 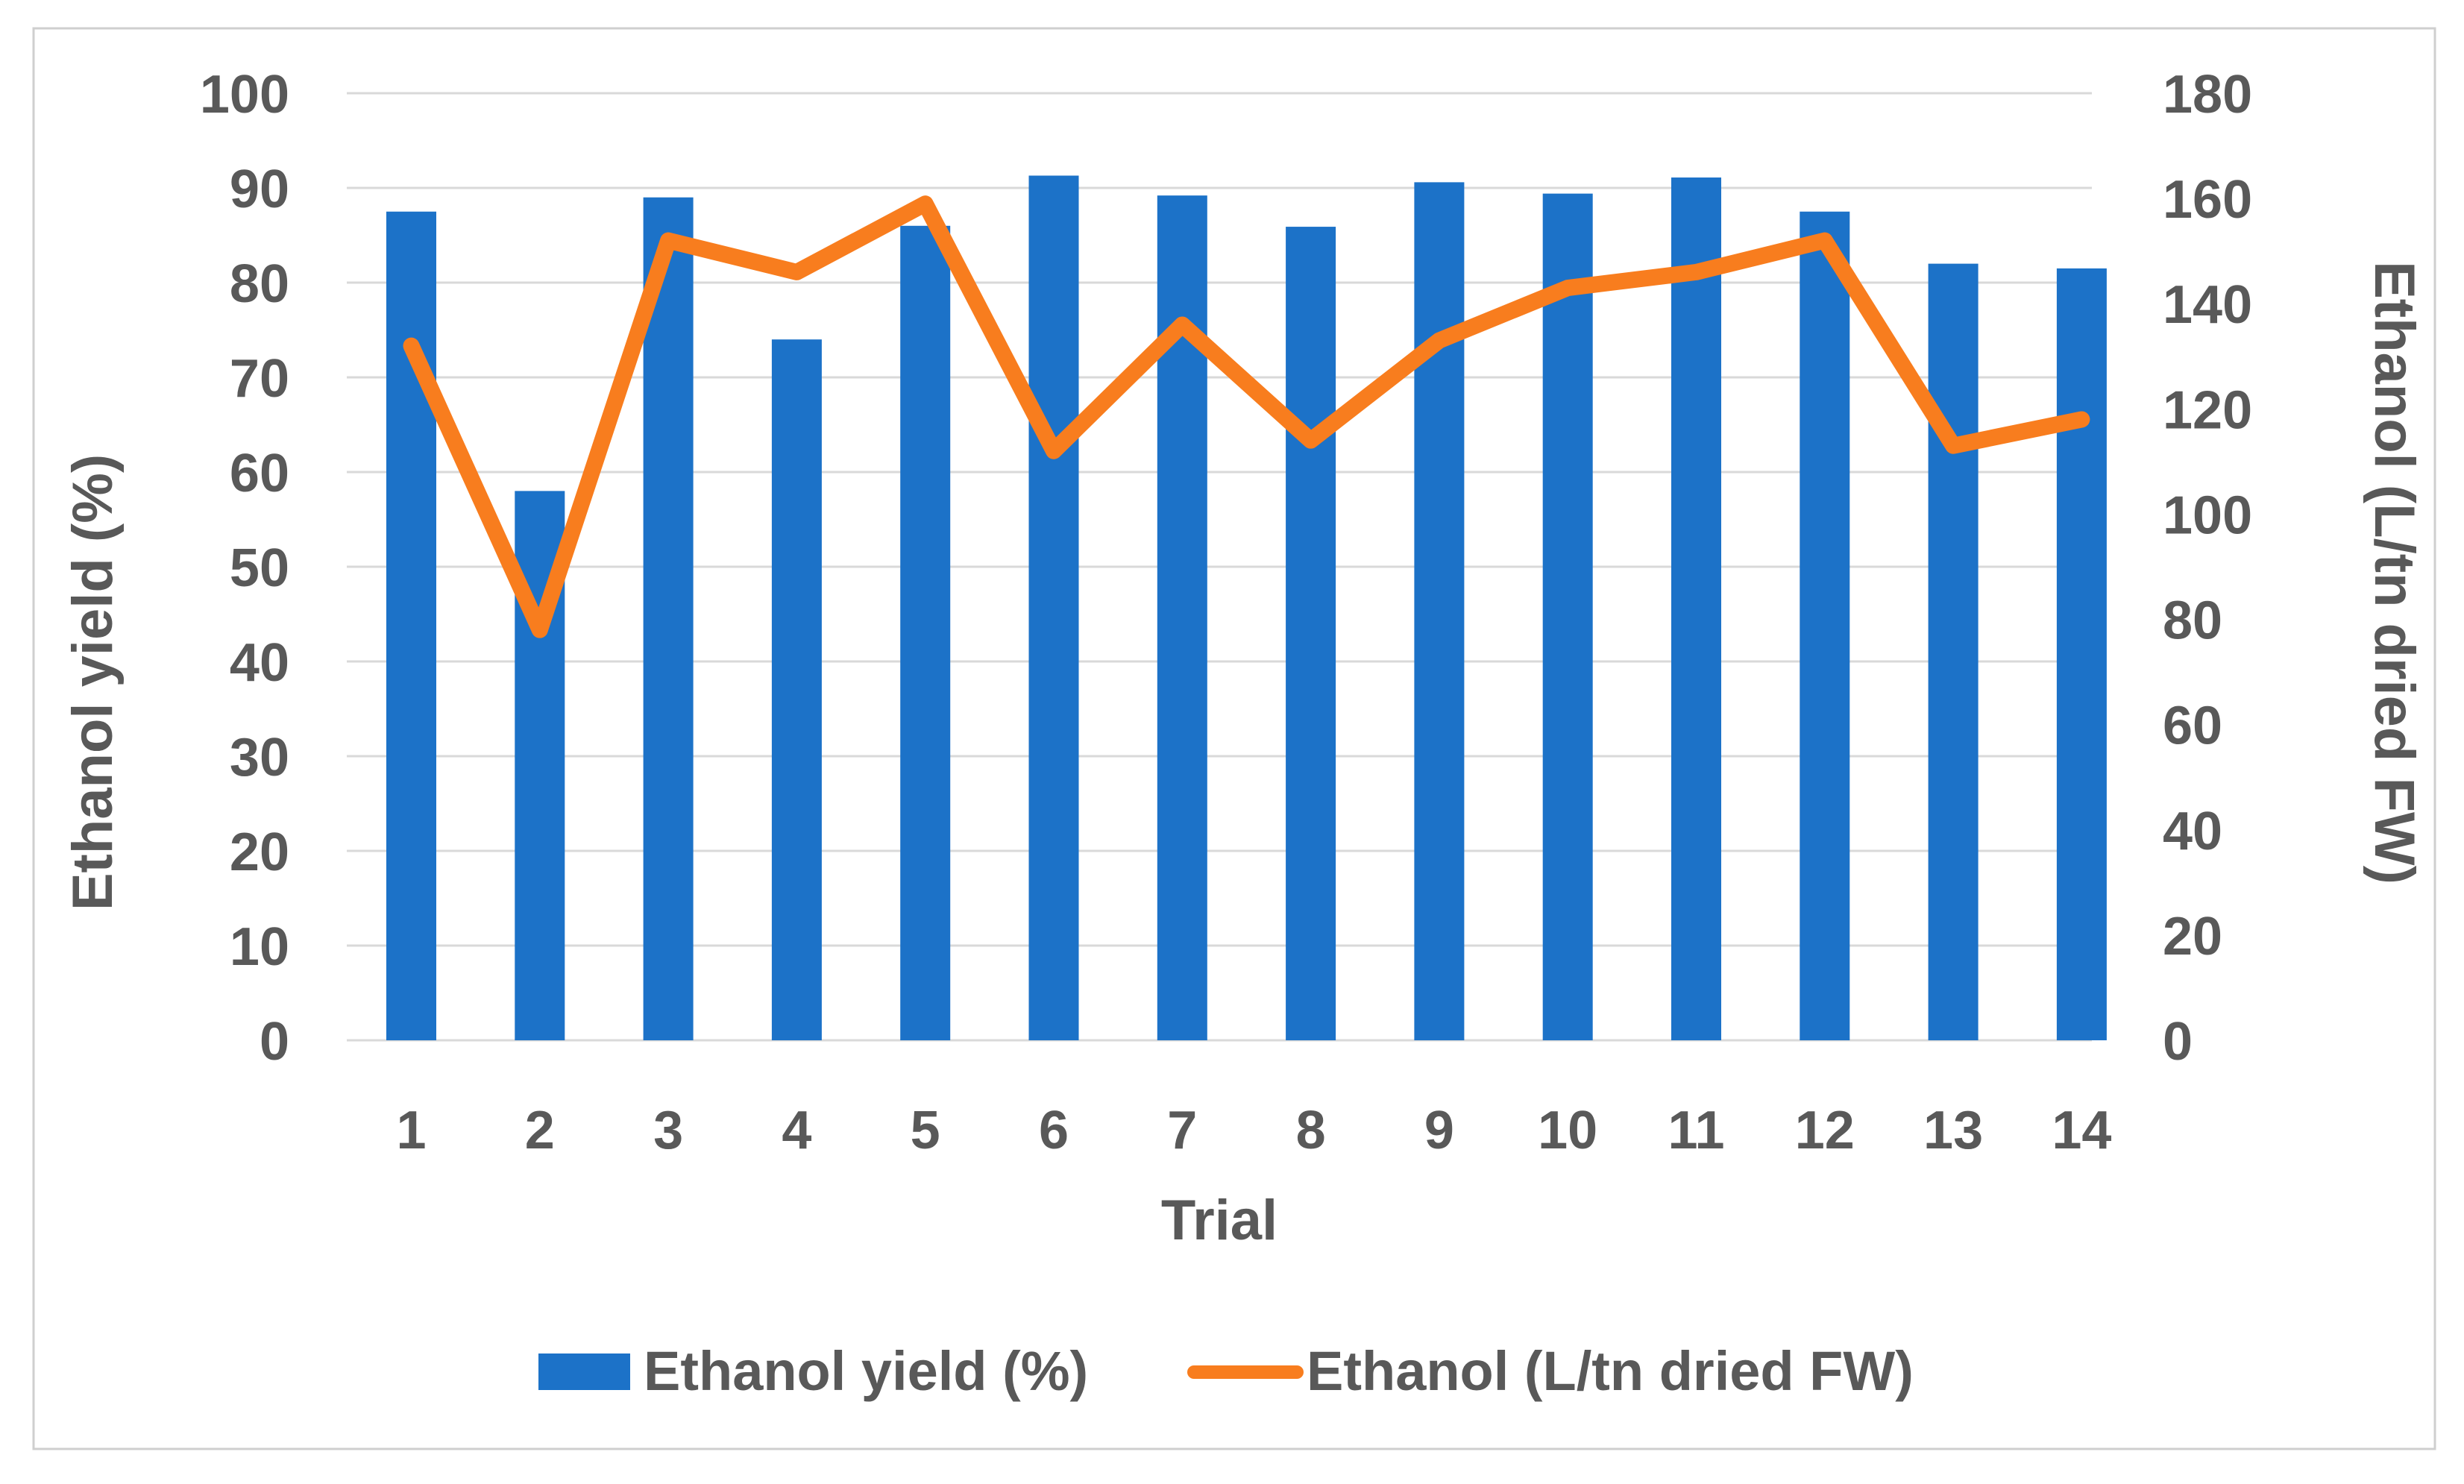 What do you see at coordinates (244, 95) in the screenshot?
I see `left-tick-100: 100` at bounding box center [244, 95].